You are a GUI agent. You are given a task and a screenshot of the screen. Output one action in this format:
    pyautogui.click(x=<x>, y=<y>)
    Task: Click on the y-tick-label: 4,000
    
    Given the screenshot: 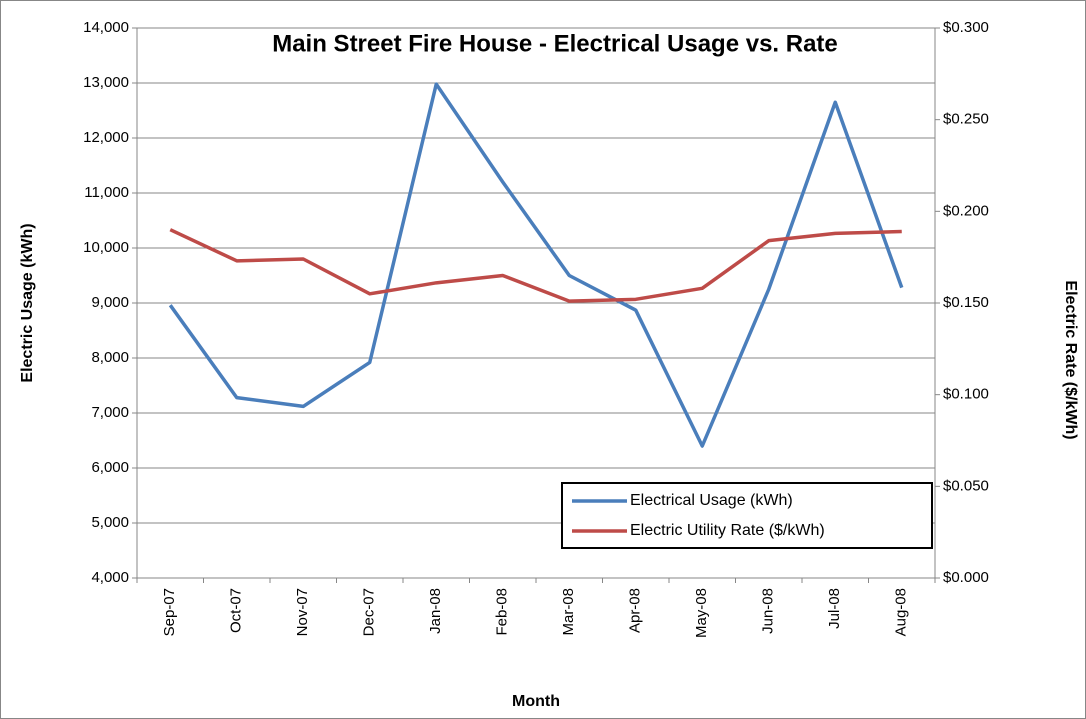 What is the action you would take?
    pyautogui.click(x=110, y=577)
    